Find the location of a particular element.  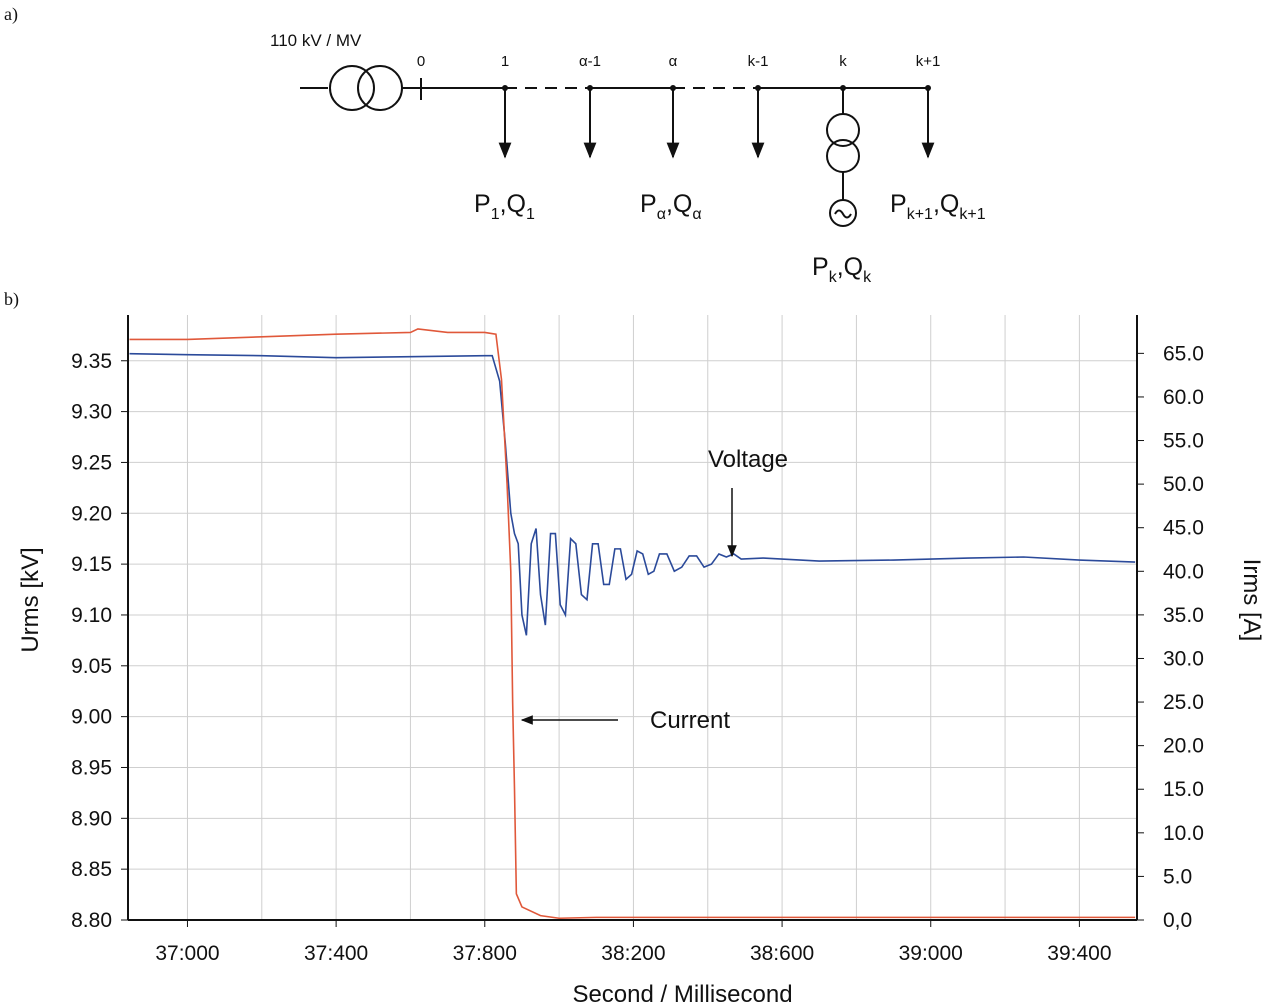

load-label: P1,Q1 is located at coordinates (504, 206).